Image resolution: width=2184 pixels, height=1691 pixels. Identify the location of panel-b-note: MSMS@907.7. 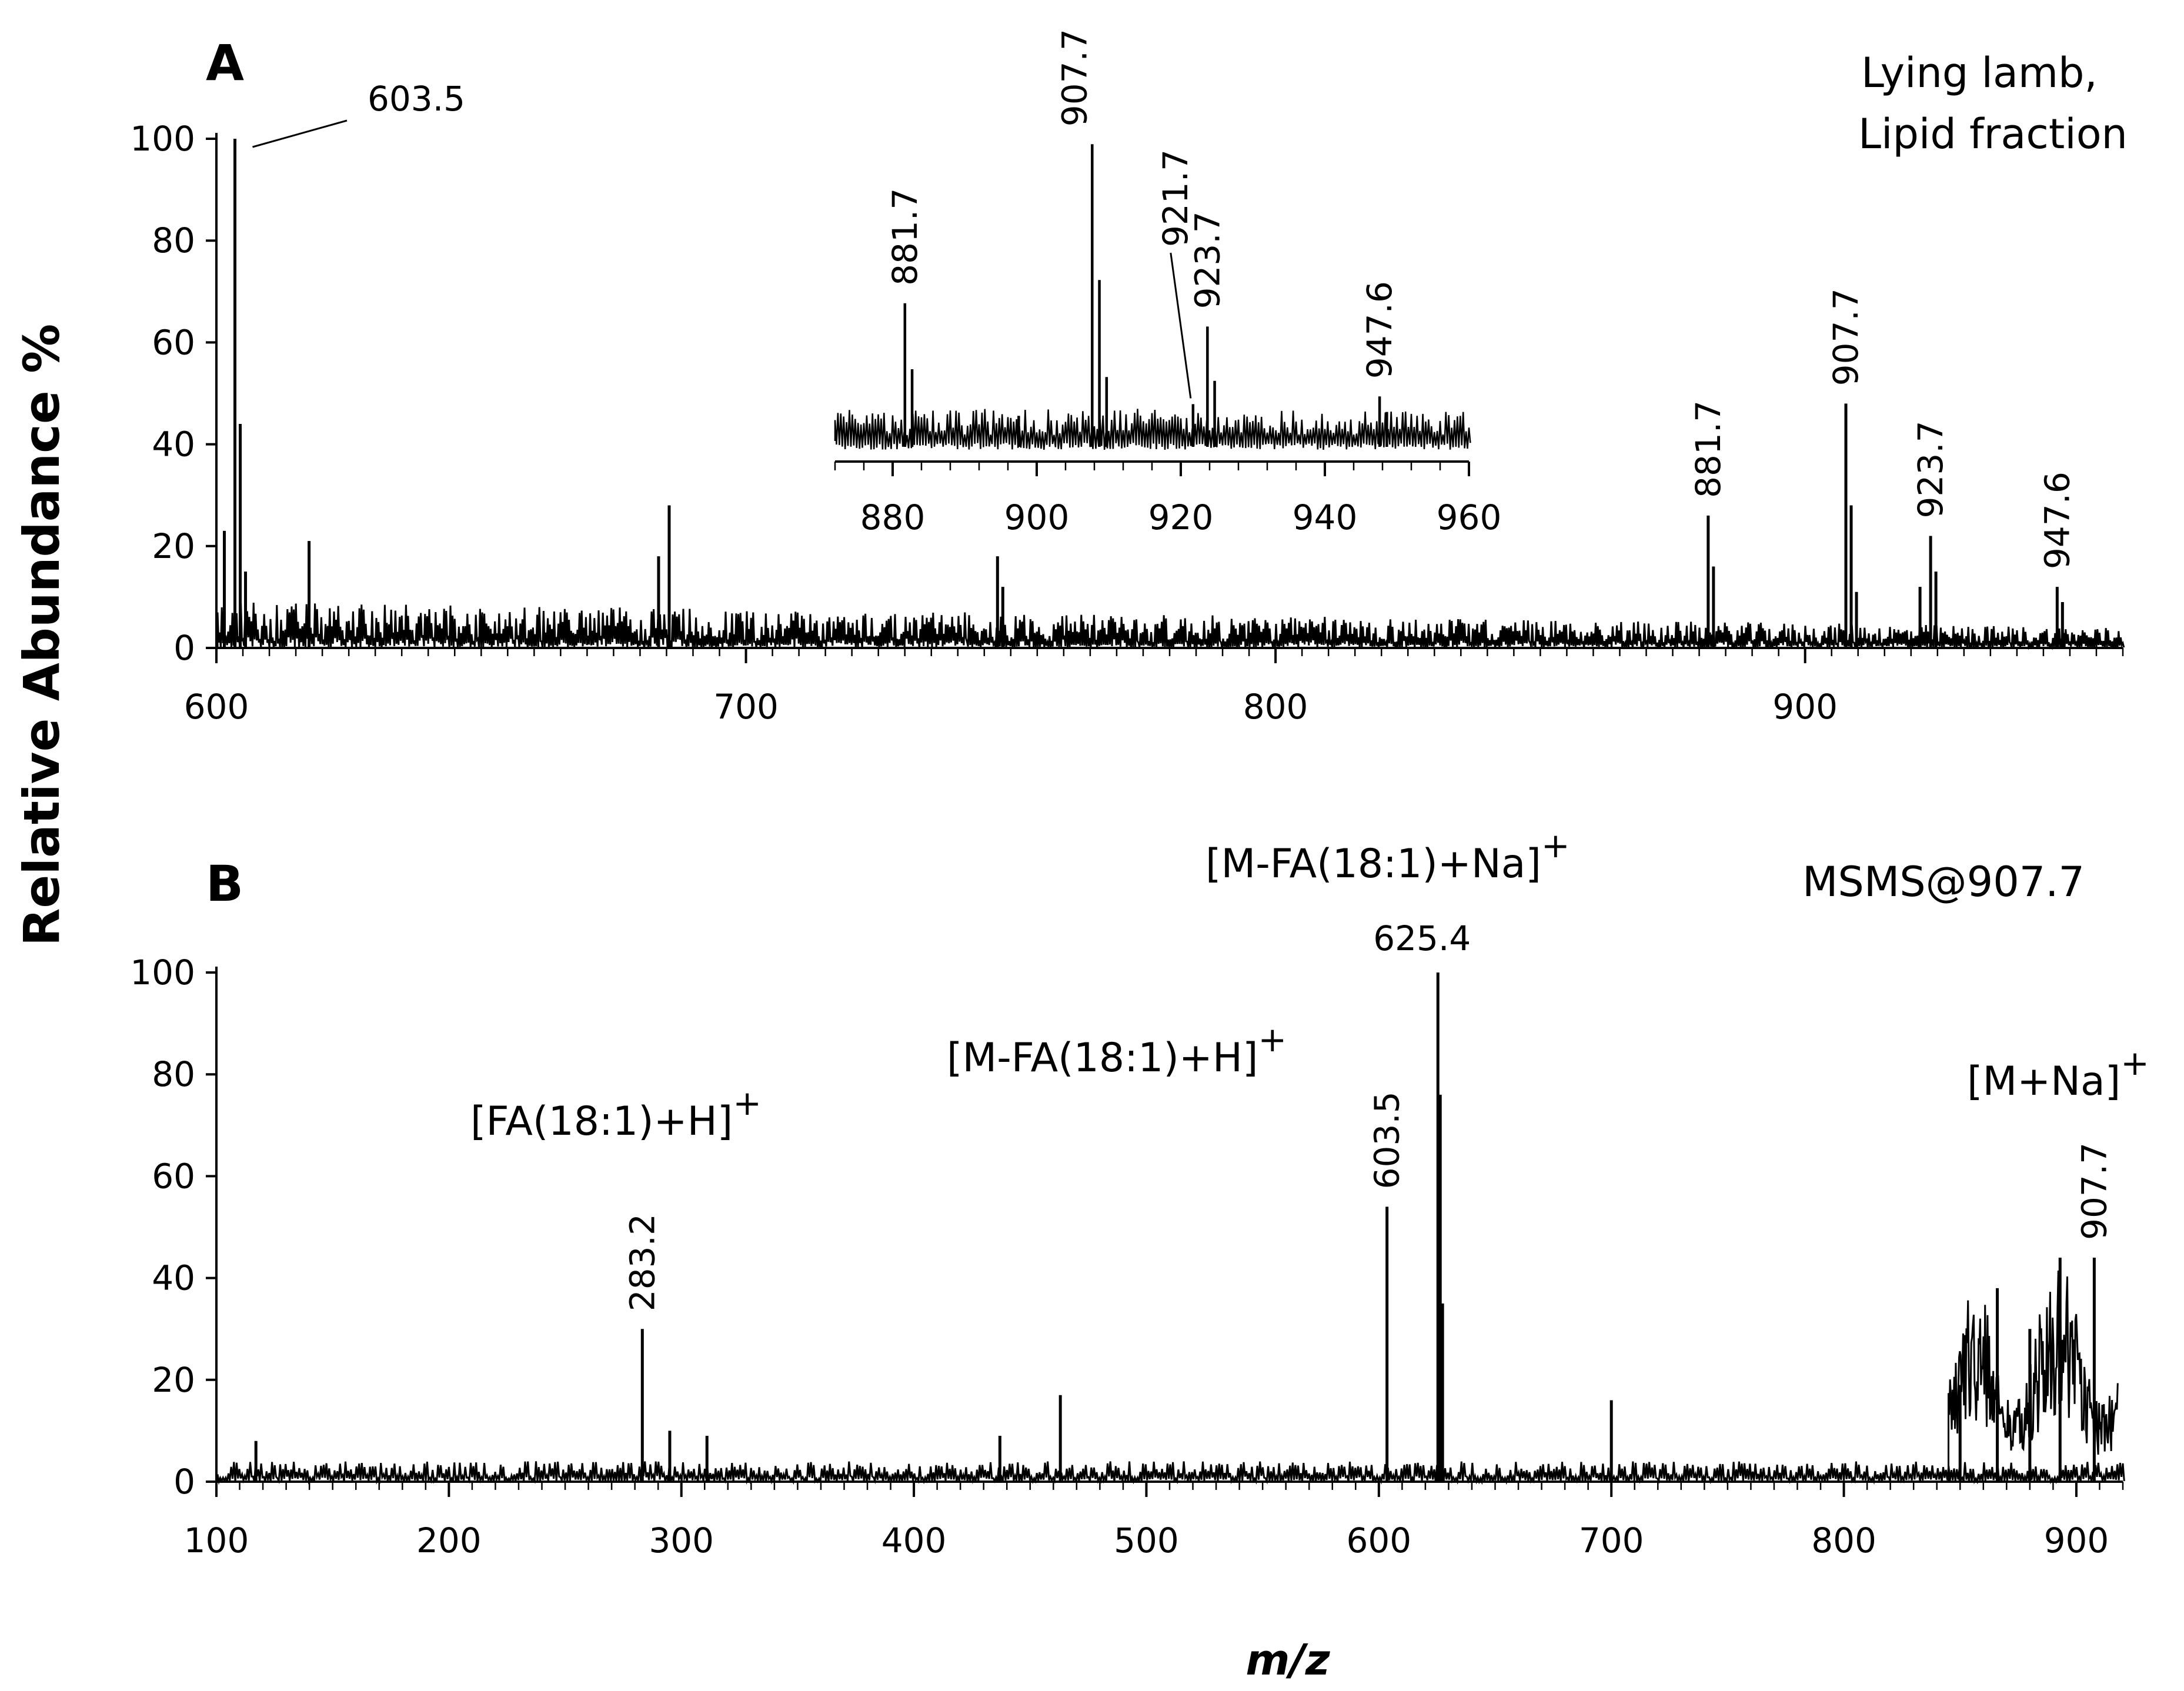
(1943, 882).